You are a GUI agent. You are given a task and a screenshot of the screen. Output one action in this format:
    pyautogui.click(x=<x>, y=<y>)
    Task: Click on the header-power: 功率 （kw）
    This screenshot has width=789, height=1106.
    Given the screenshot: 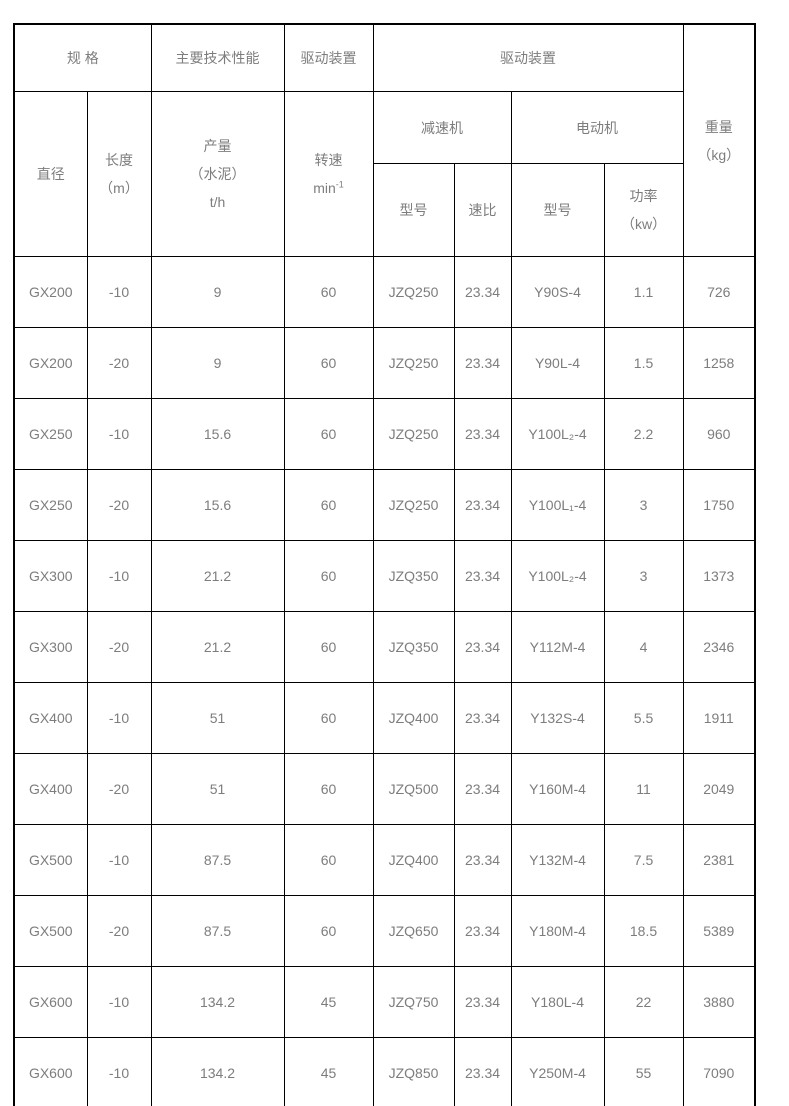 What is the action you would take?
    pyautogui.click(x=643, y=210)
    